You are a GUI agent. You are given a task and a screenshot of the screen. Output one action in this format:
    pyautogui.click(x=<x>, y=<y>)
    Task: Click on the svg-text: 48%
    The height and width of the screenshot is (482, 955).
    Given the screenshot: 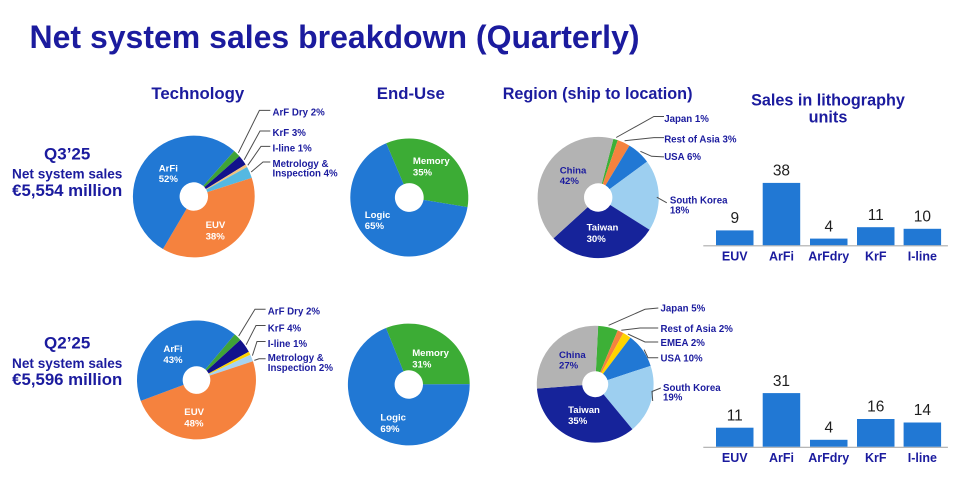 What is the action you would take?
    pyautogui.click(x=194, y=423)
    